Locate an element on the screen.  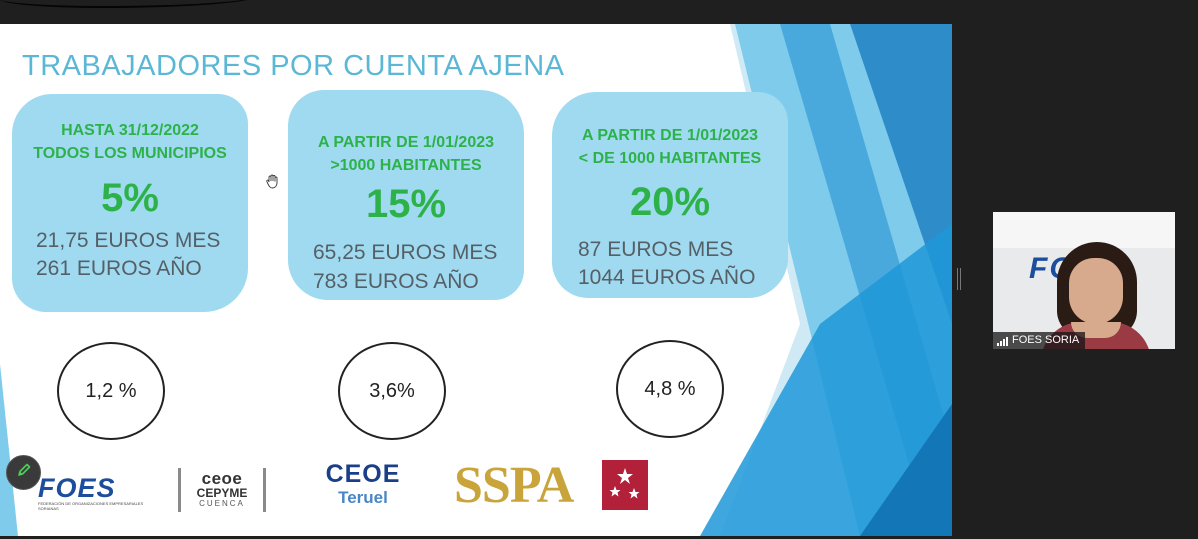
pencil-icon is located at coordinates (24, 472).